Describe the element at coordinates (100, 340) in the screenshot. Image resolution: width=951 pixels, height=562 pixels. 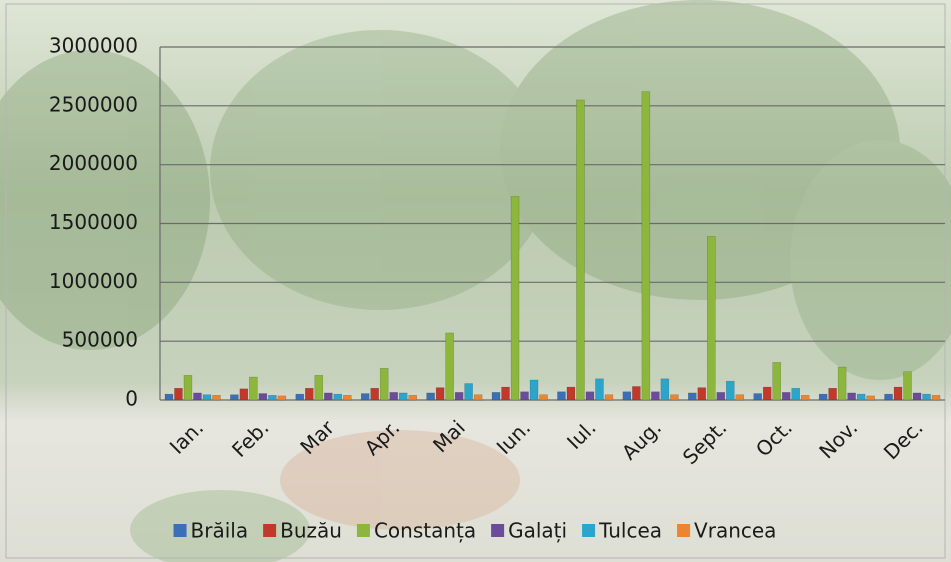
I see `y-tick-label: 500000` at that location.